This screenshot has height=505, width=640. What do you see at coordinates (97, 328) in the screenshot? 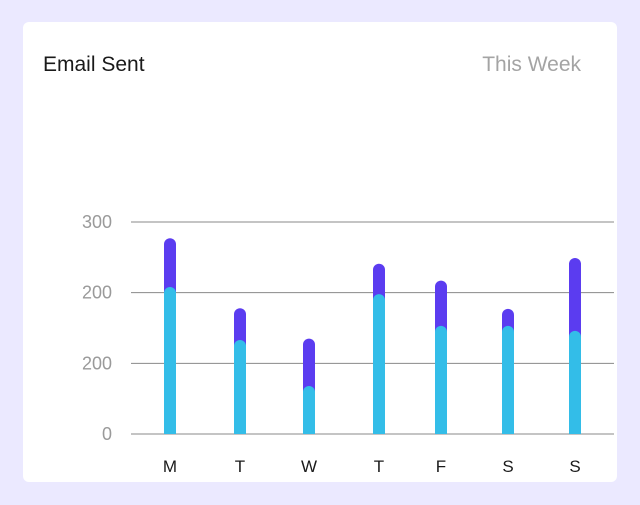
I see `y-axis-tick-labels: 0 200 200 300` at bounding box center [97, 328].